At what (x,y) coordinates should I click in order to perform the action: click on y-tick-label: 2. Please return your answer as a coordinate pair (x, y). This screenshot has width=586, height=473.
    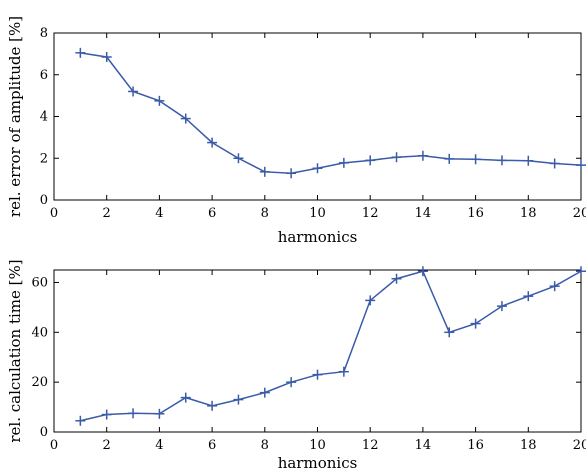
    Looking at the image, I should click on (44, 158).